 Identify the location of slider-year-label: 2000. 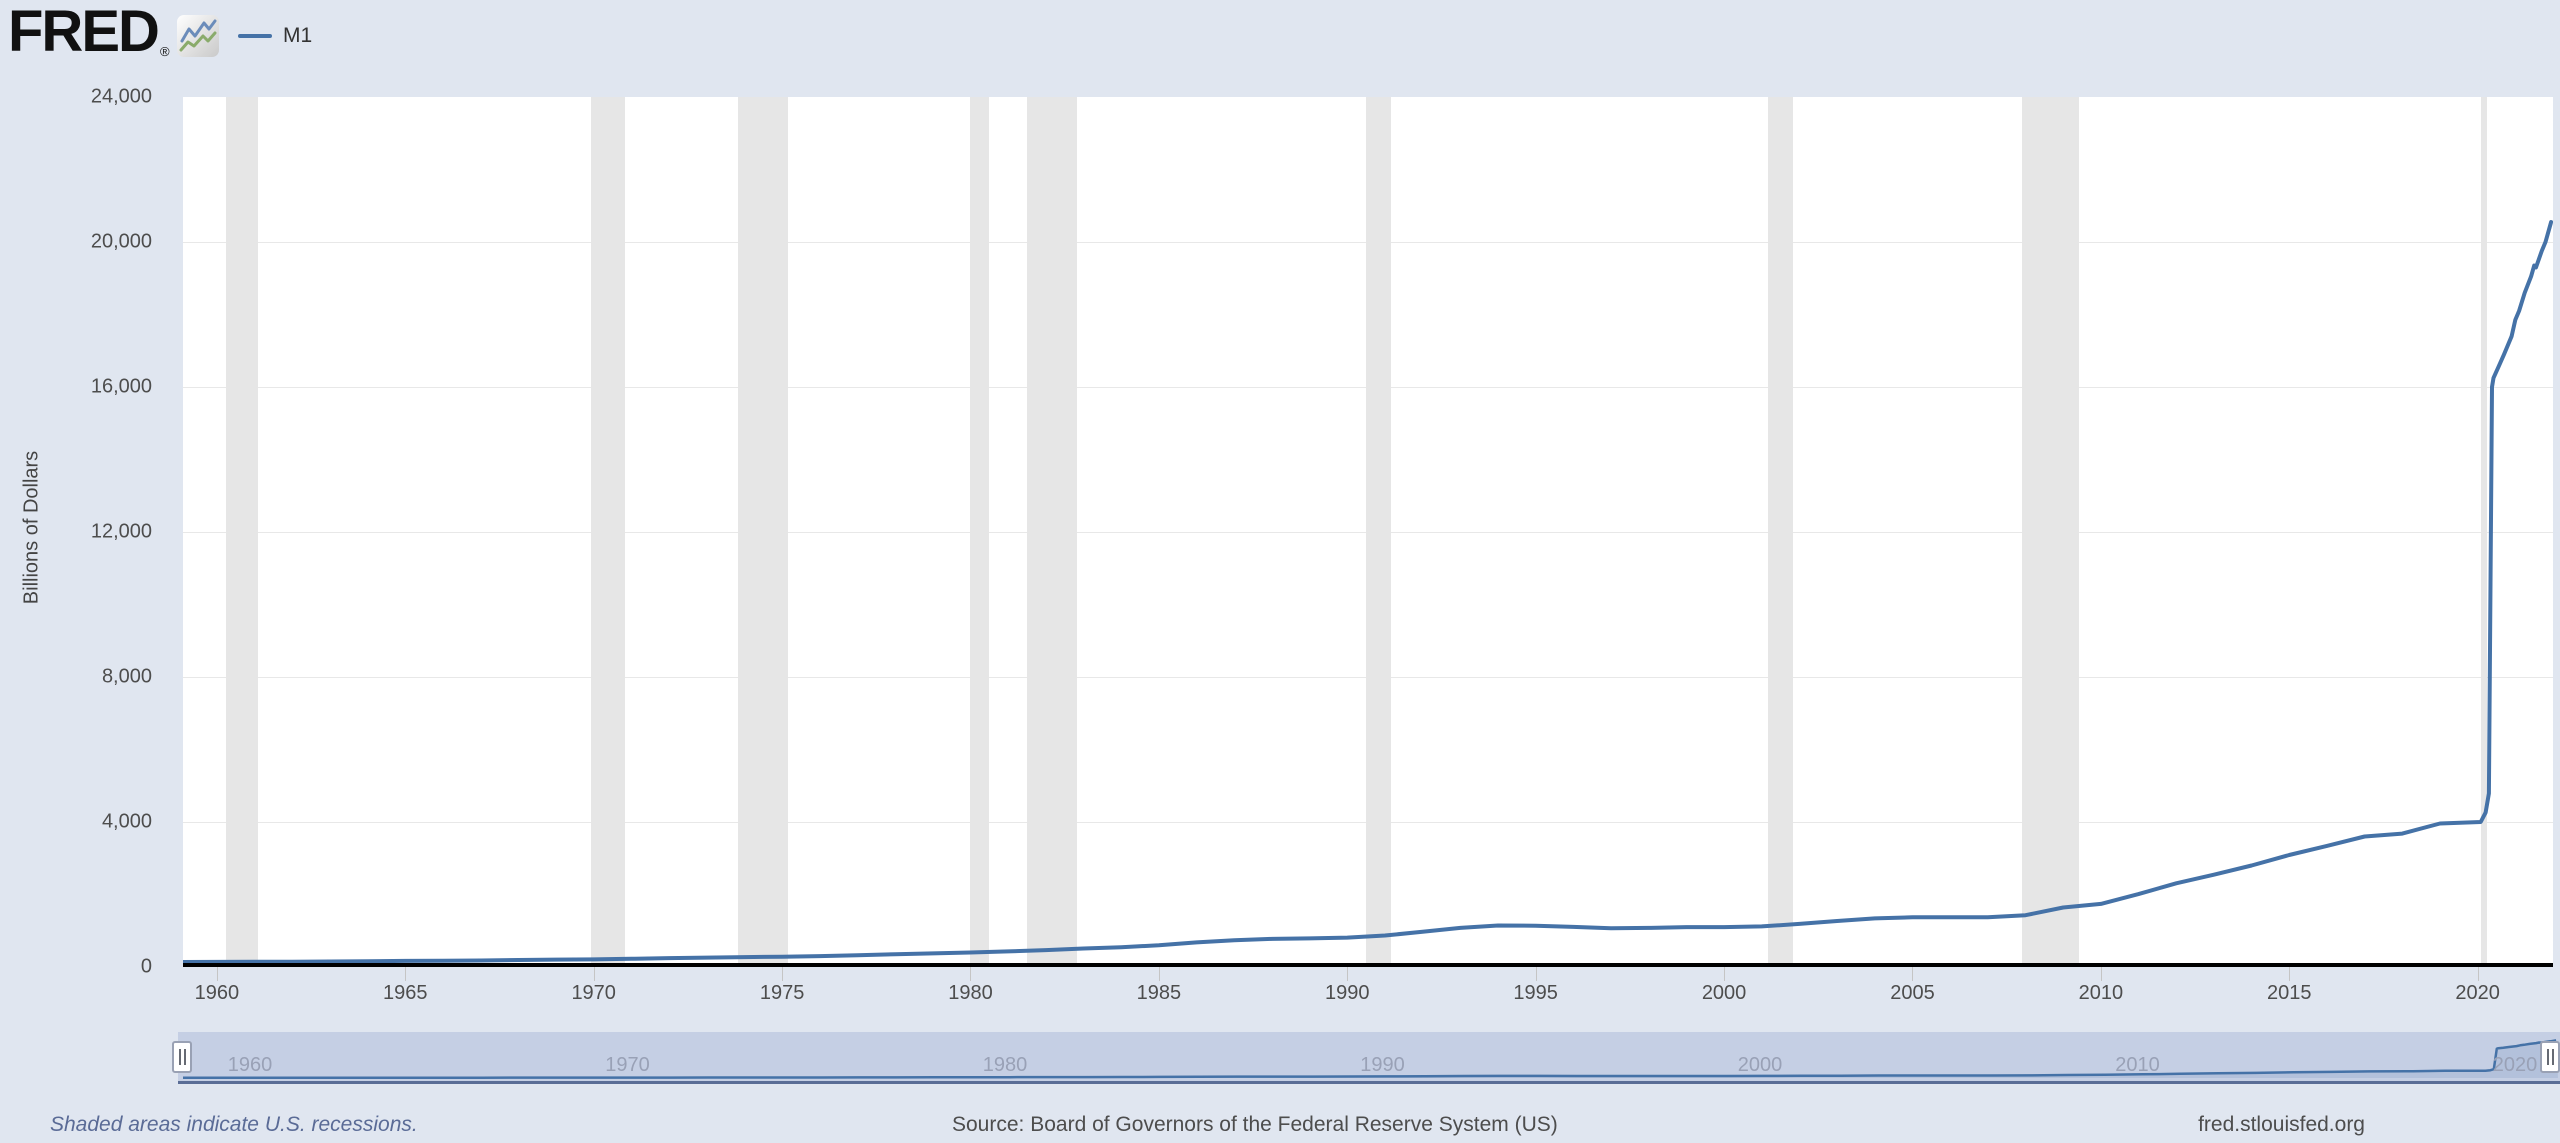
(1760, 1065).